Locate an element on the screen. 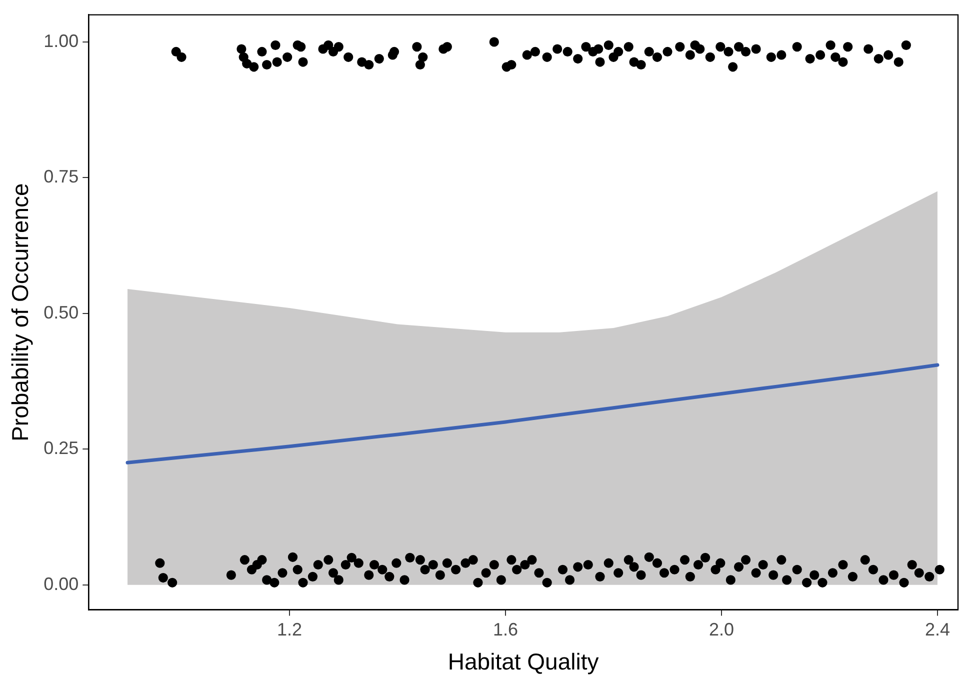  y-tick-label: 0.75 is located at coordinates (61, 176).